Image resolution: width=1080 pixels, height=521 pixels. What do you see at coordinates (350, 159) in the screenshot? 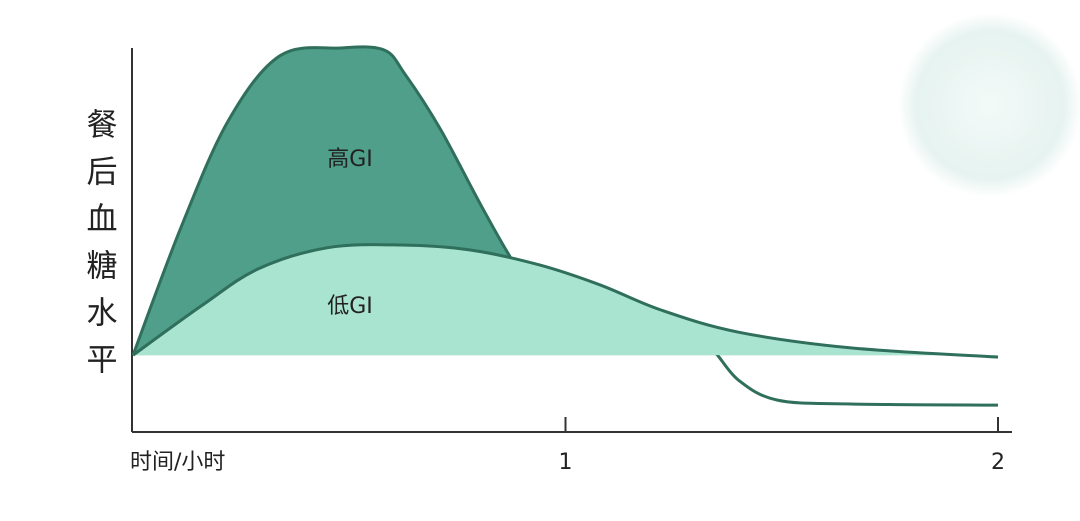
I see `series-label: 高GI` at bounding box center [350, 159].